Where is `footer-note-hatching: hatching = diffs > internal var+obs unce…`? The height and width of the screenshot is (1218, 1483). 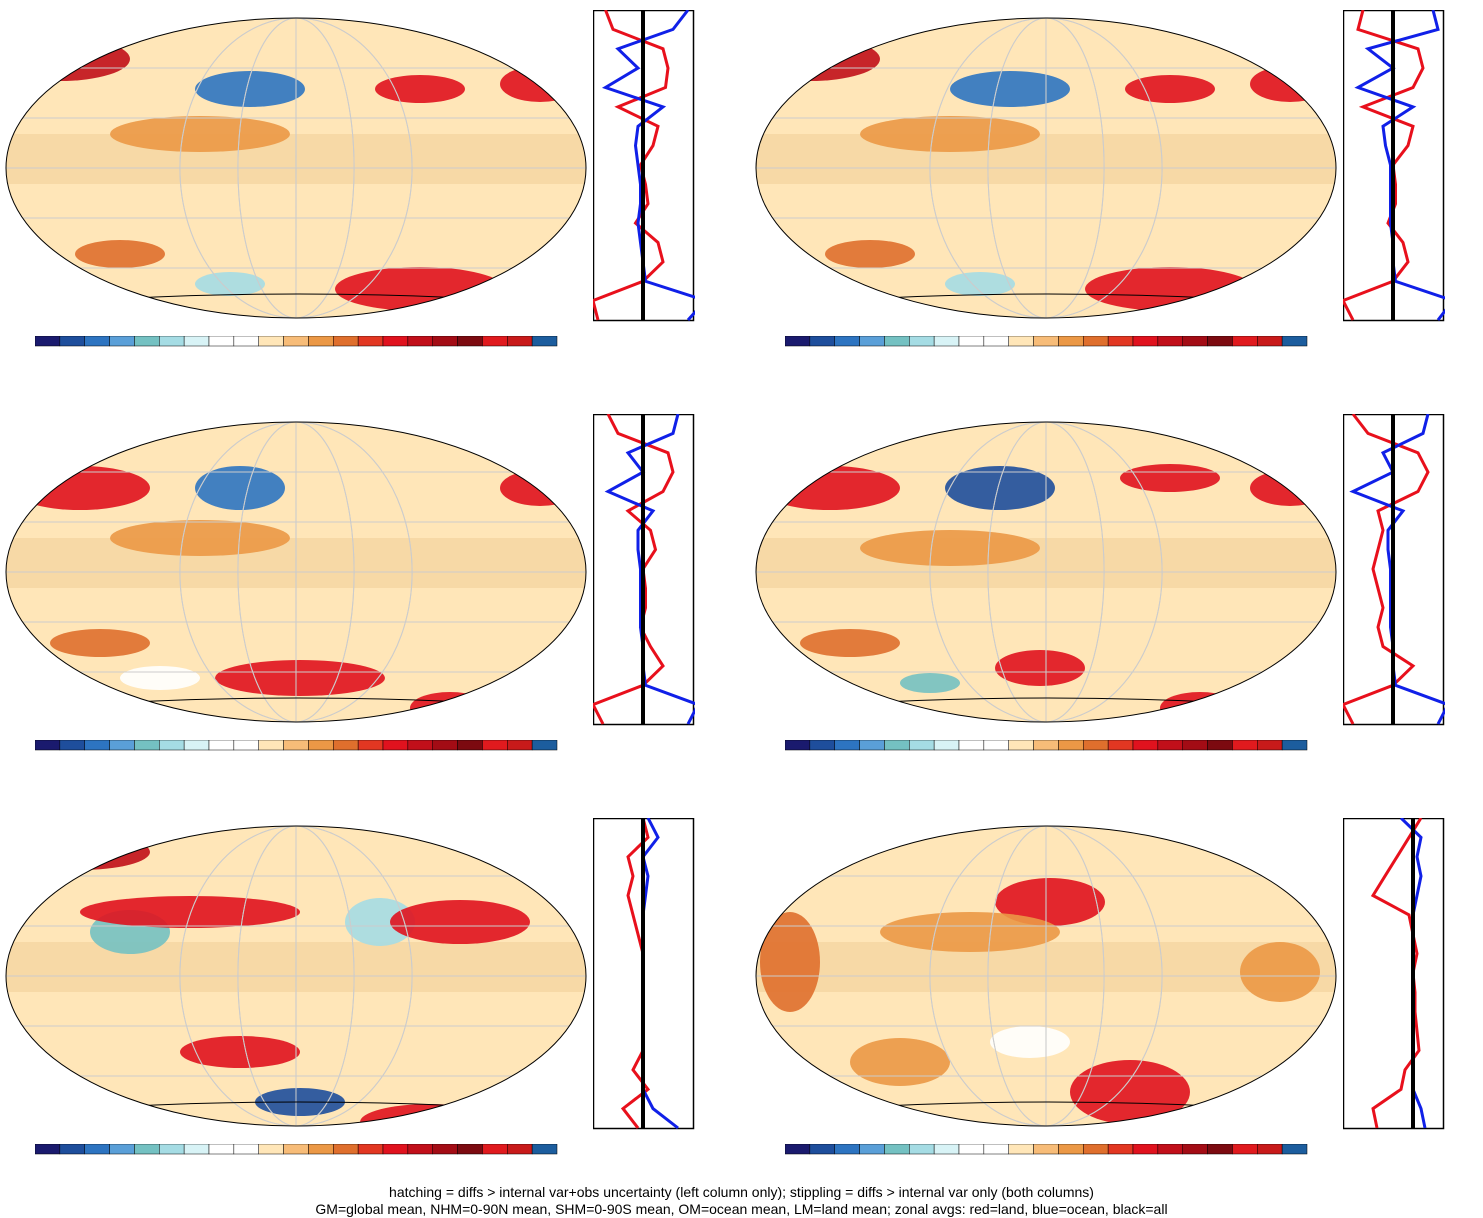 footer-note-hatching: hatching = diffs > internal var+obs unce… is located at coordinates (741, 1192).